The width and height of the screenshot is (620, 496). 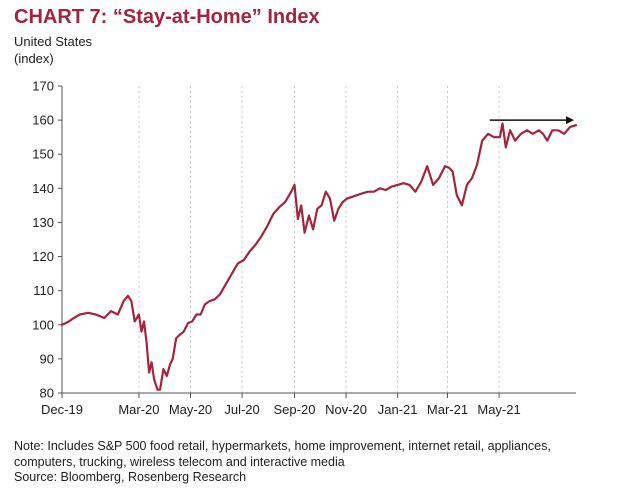 What do you see at coordinates (43, 86) in the screenshot?
I see `y-tick-label: 170` at bounding box center [43, 86].